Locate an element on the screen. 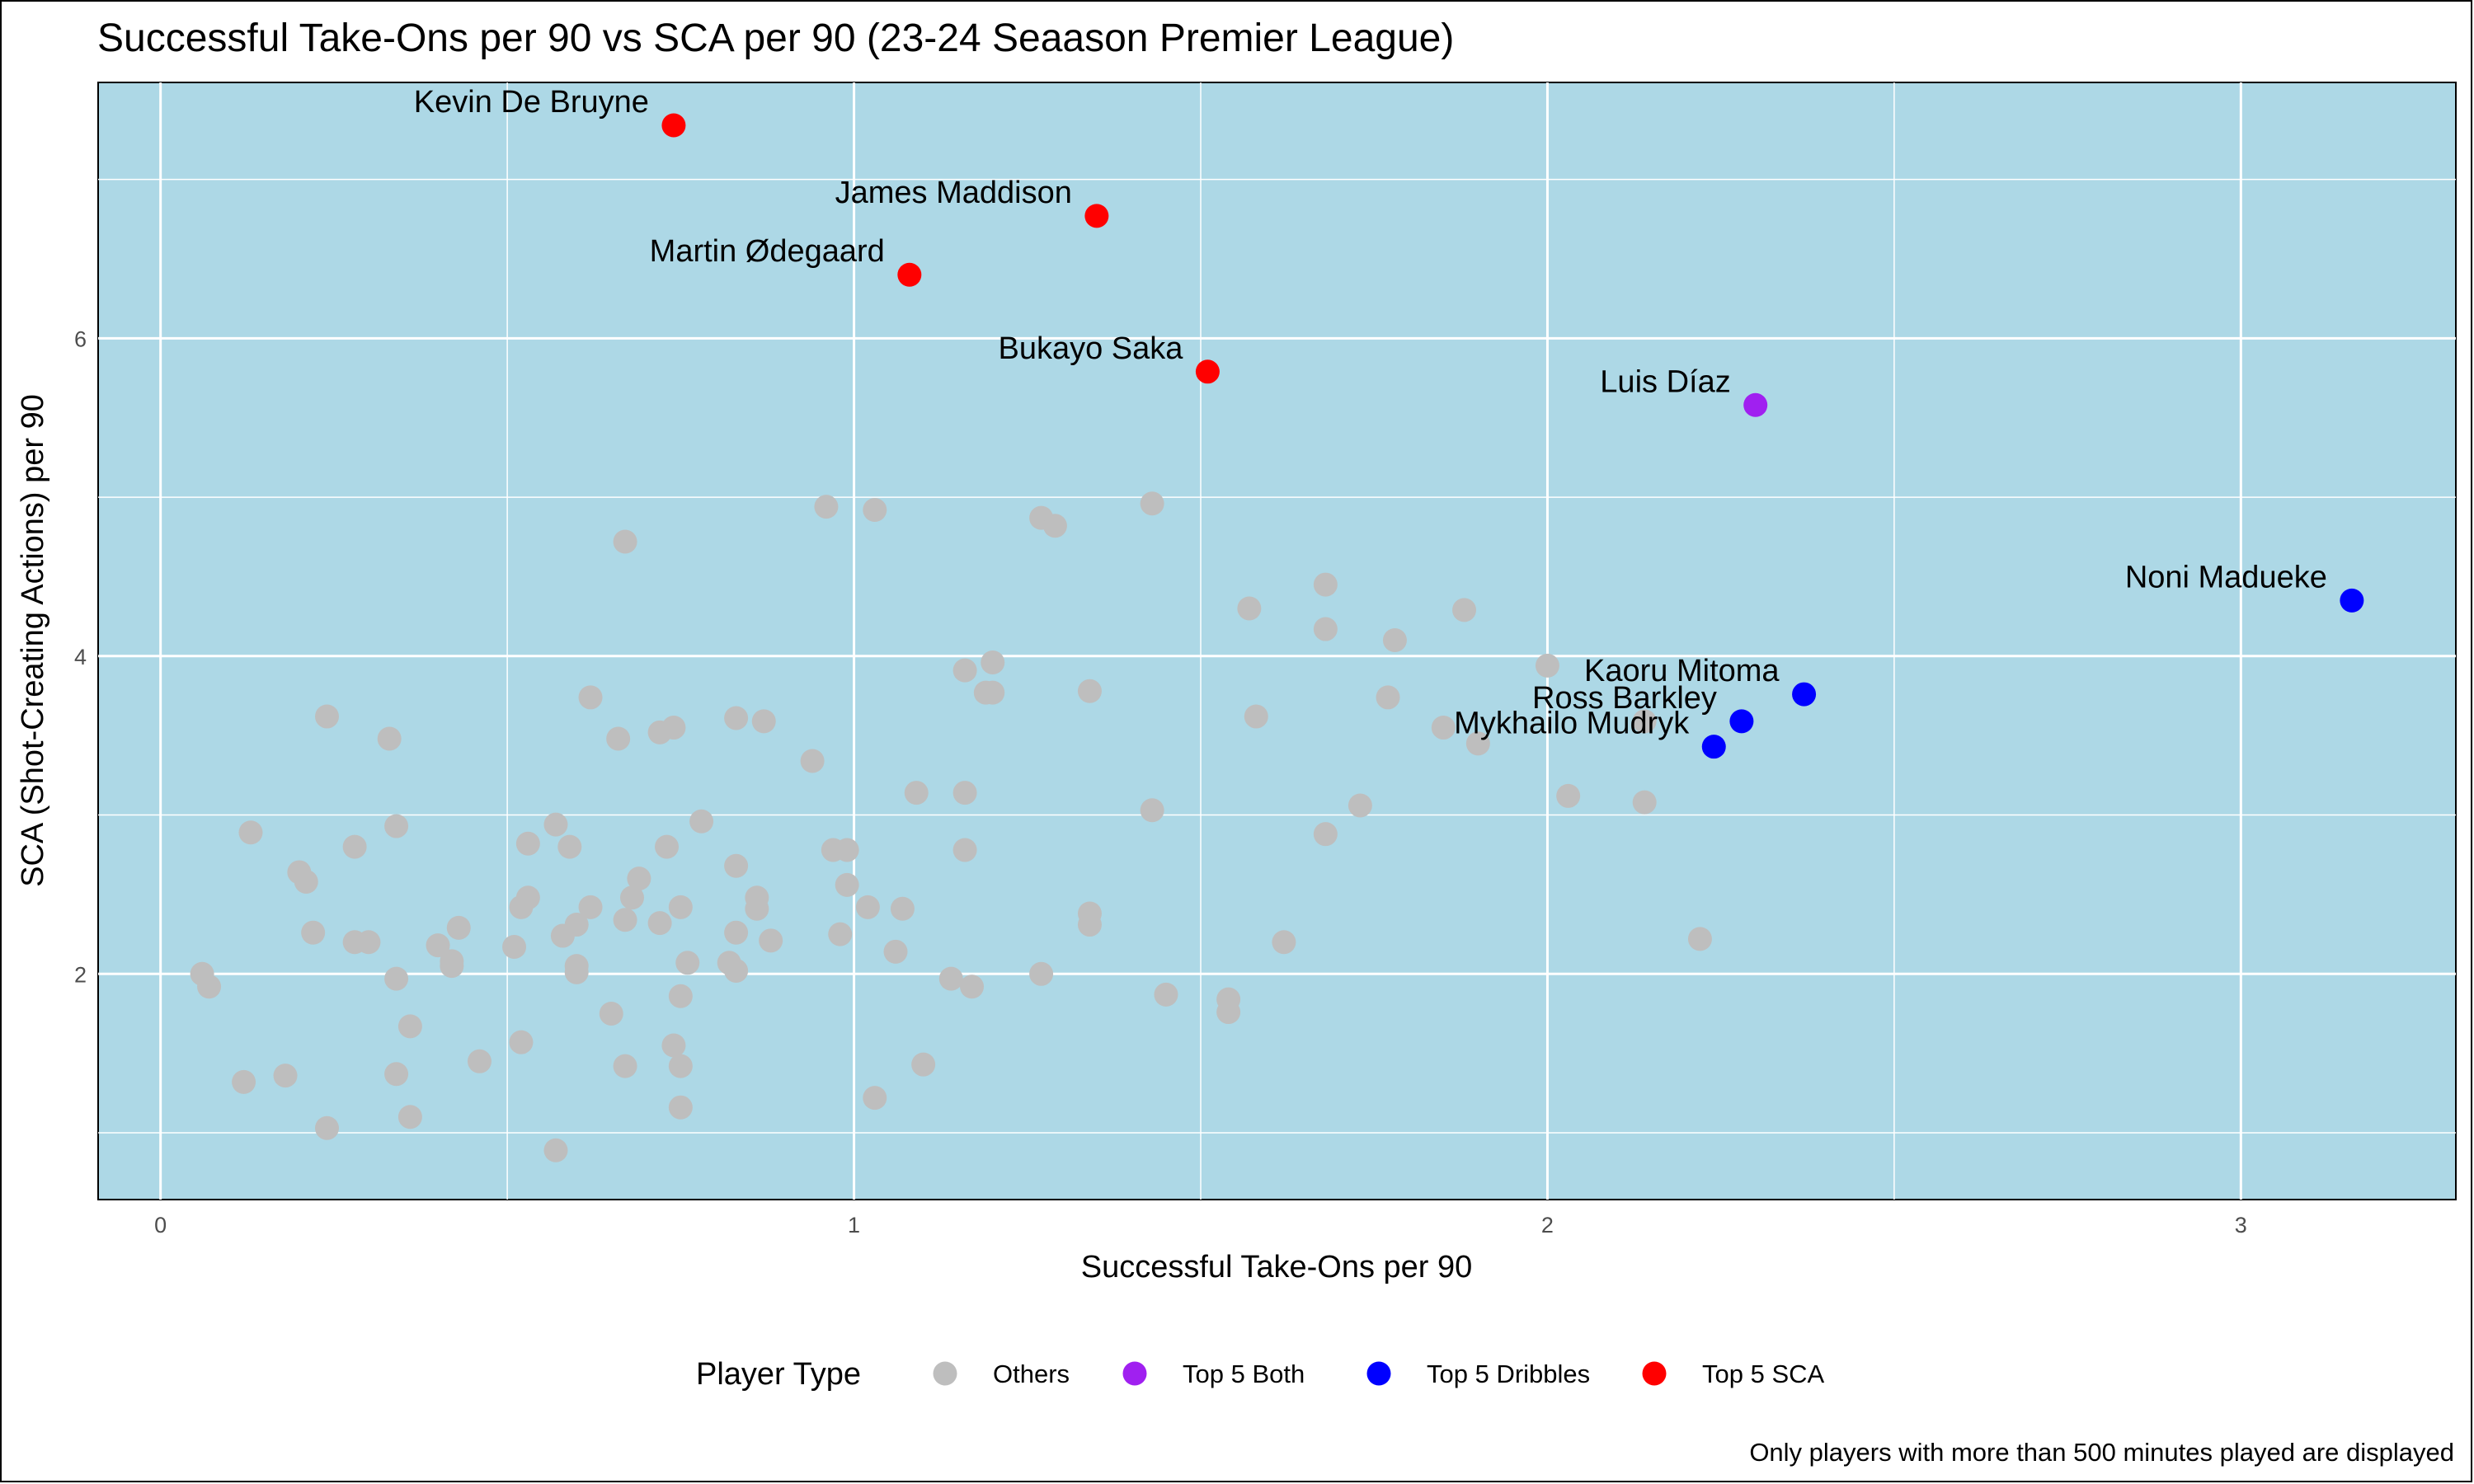  legend-label: Top 5 SCA is located at coordinates (1763, 1374).